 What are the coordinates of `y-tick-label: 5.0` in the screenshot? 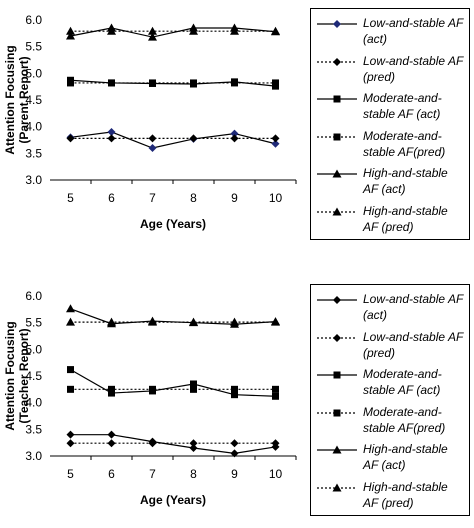 It's located at (33, 349).